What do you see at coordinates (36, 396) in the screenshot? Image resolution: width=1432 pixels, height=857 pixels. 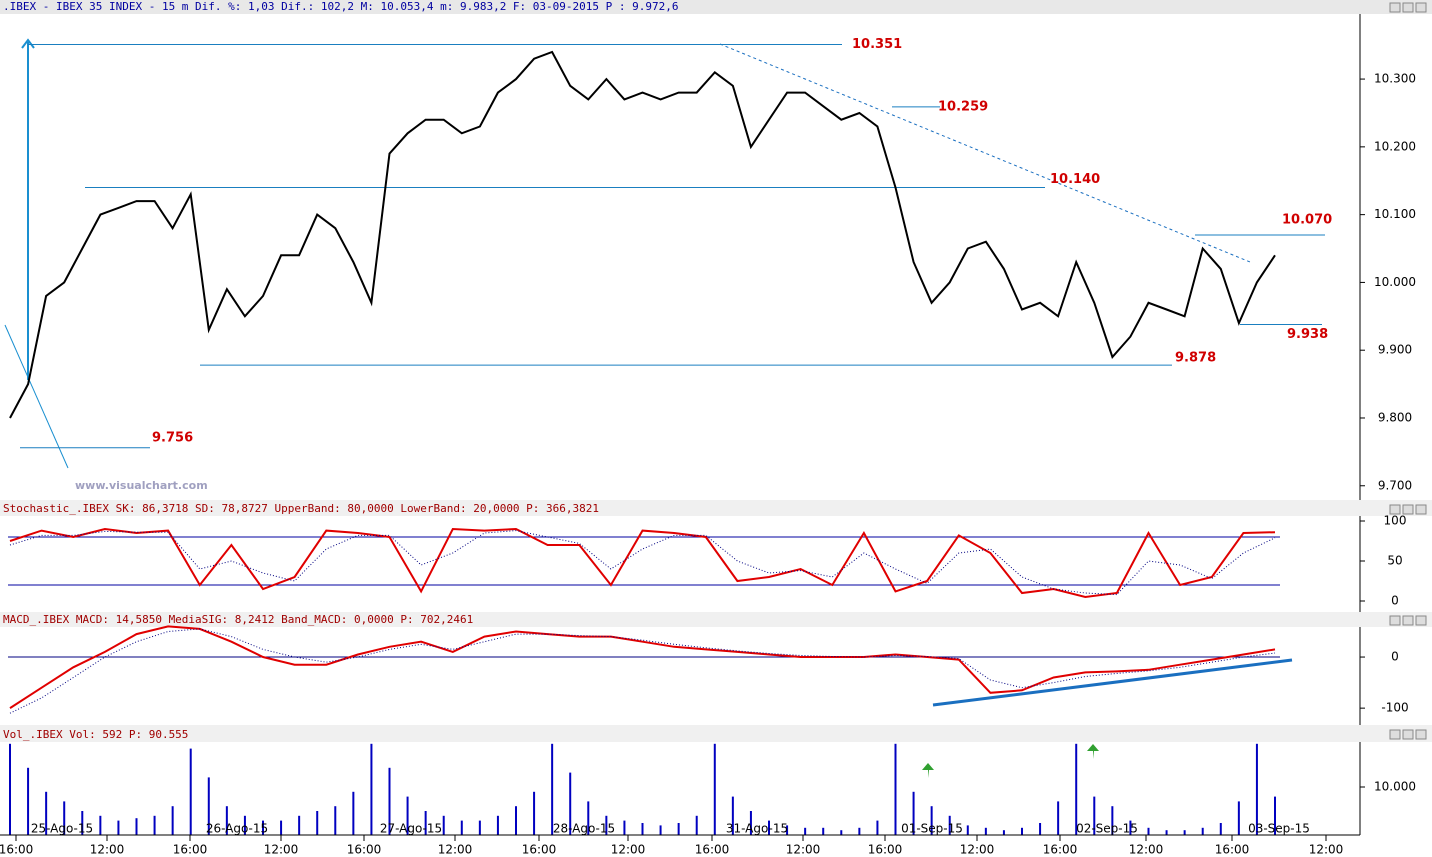 I see `trendline` at bounding box center [36, 396].